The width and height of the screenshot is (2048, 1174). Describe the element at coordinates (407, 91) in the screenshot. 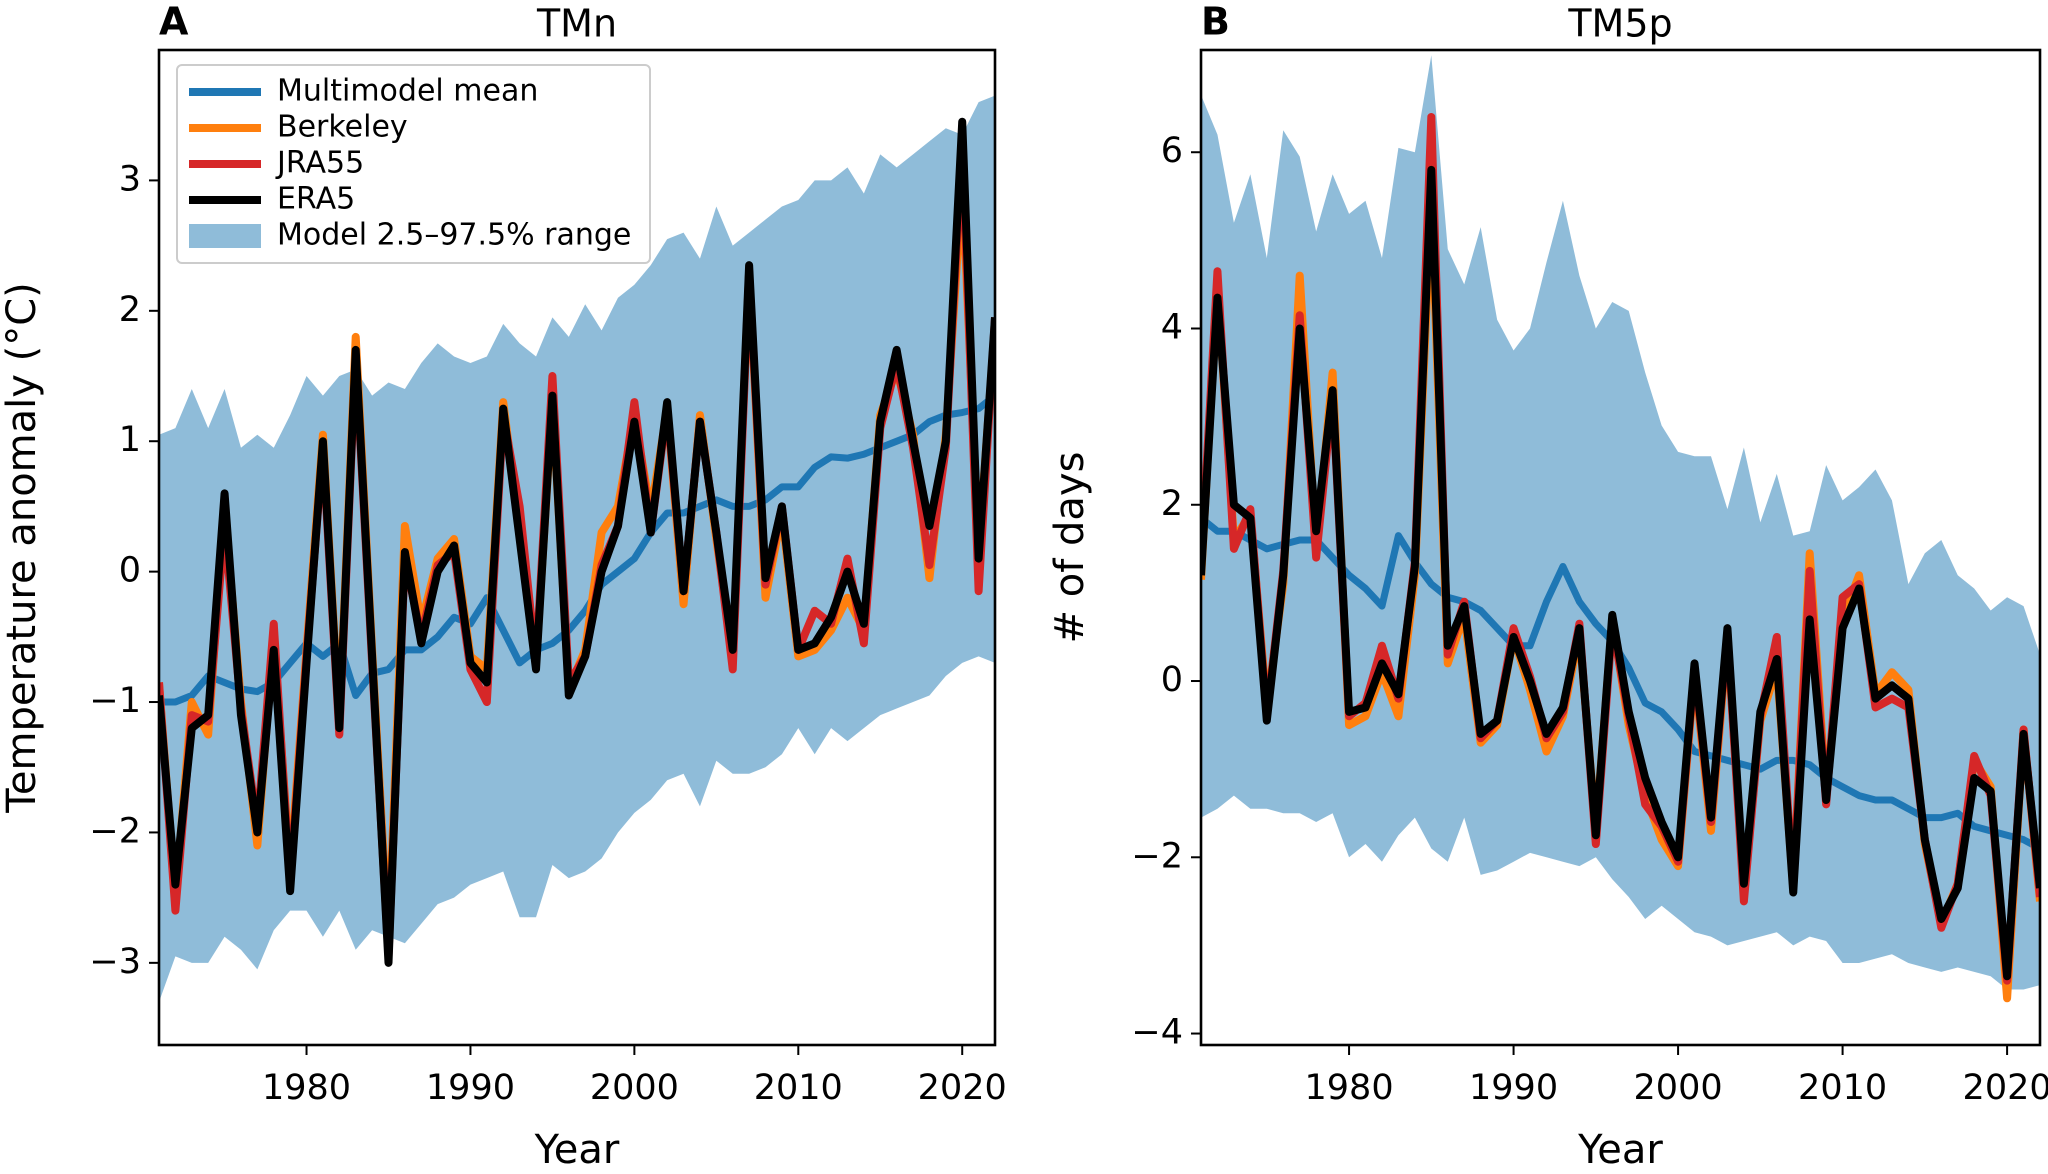

I see `legend-label: Multimodel mean` at that location.